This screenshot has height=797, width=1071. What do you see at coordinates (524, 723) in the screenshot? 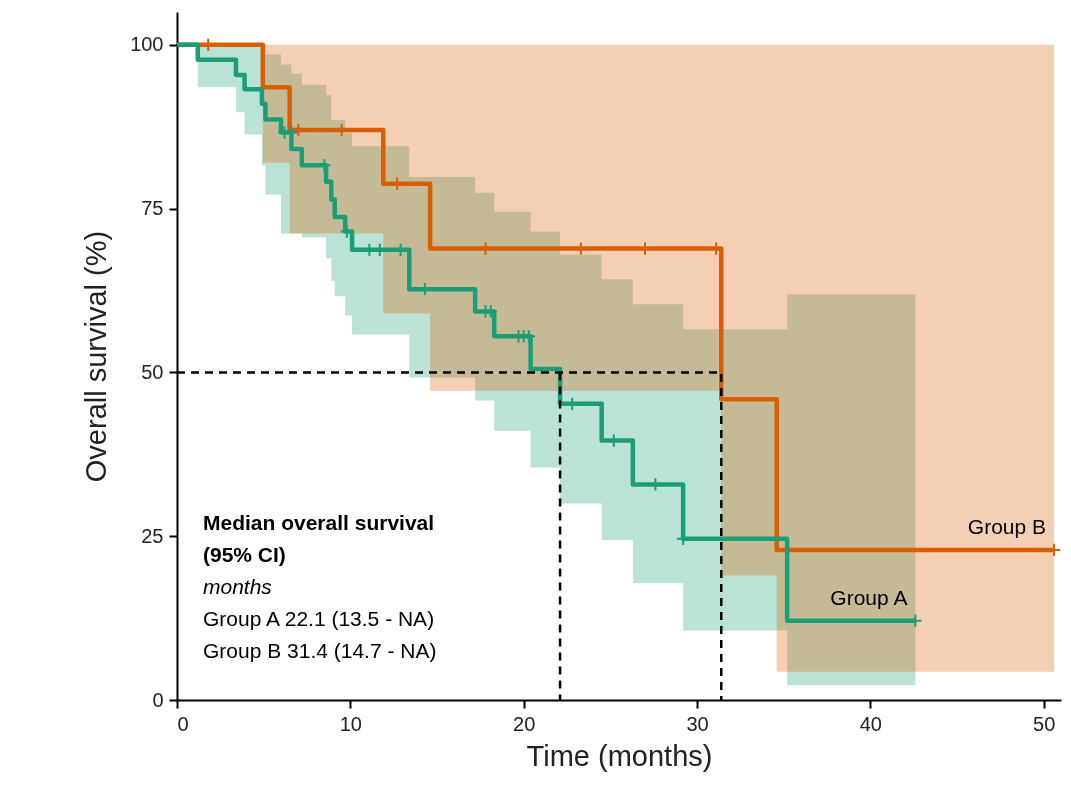
I see `x-tick-label: 20` at bounding box center [524, 723].